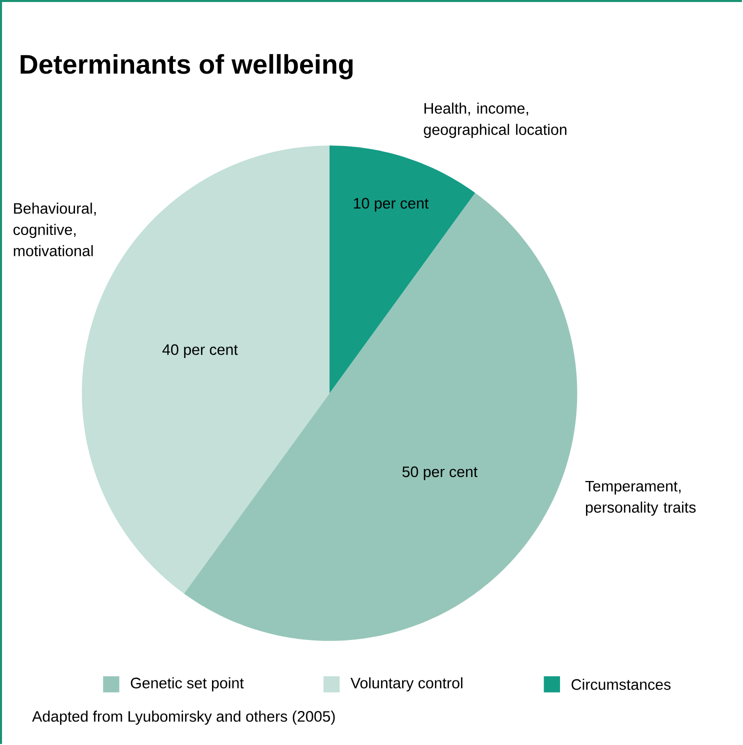  I want to click on legend-label: Voluntary control, so click(406, 684).